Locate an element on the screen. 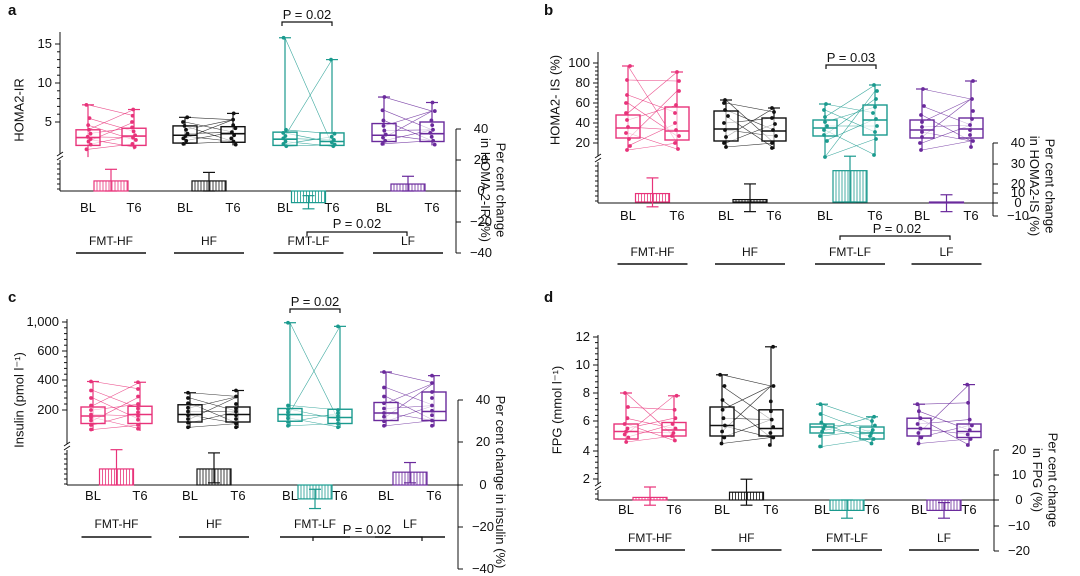 The width and height of the screenshot is (1080, 576). axis-break-mark is located at coordinates (598, 158).